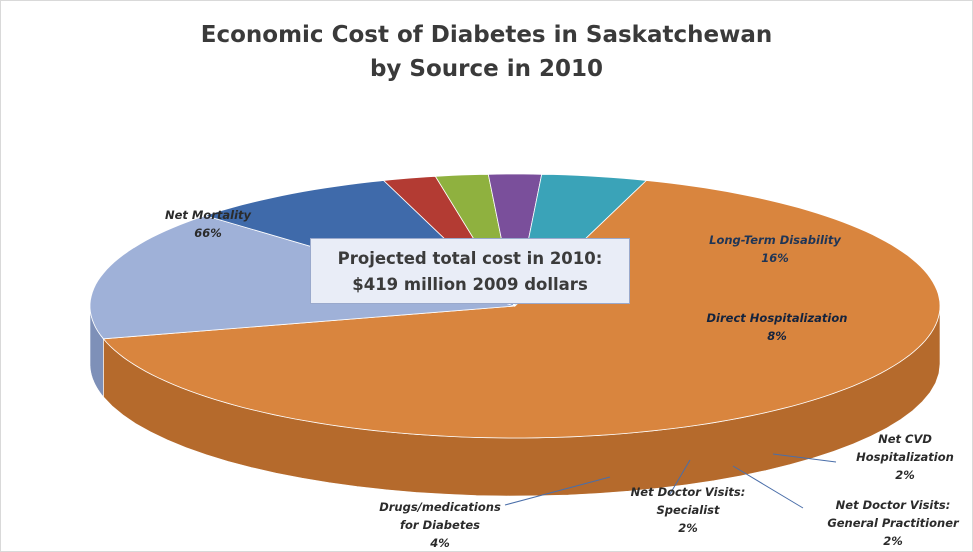 The image size is (973, 552). I want to click on slice-name-label-1-0: Long-Term Disability, so click(775, 240).